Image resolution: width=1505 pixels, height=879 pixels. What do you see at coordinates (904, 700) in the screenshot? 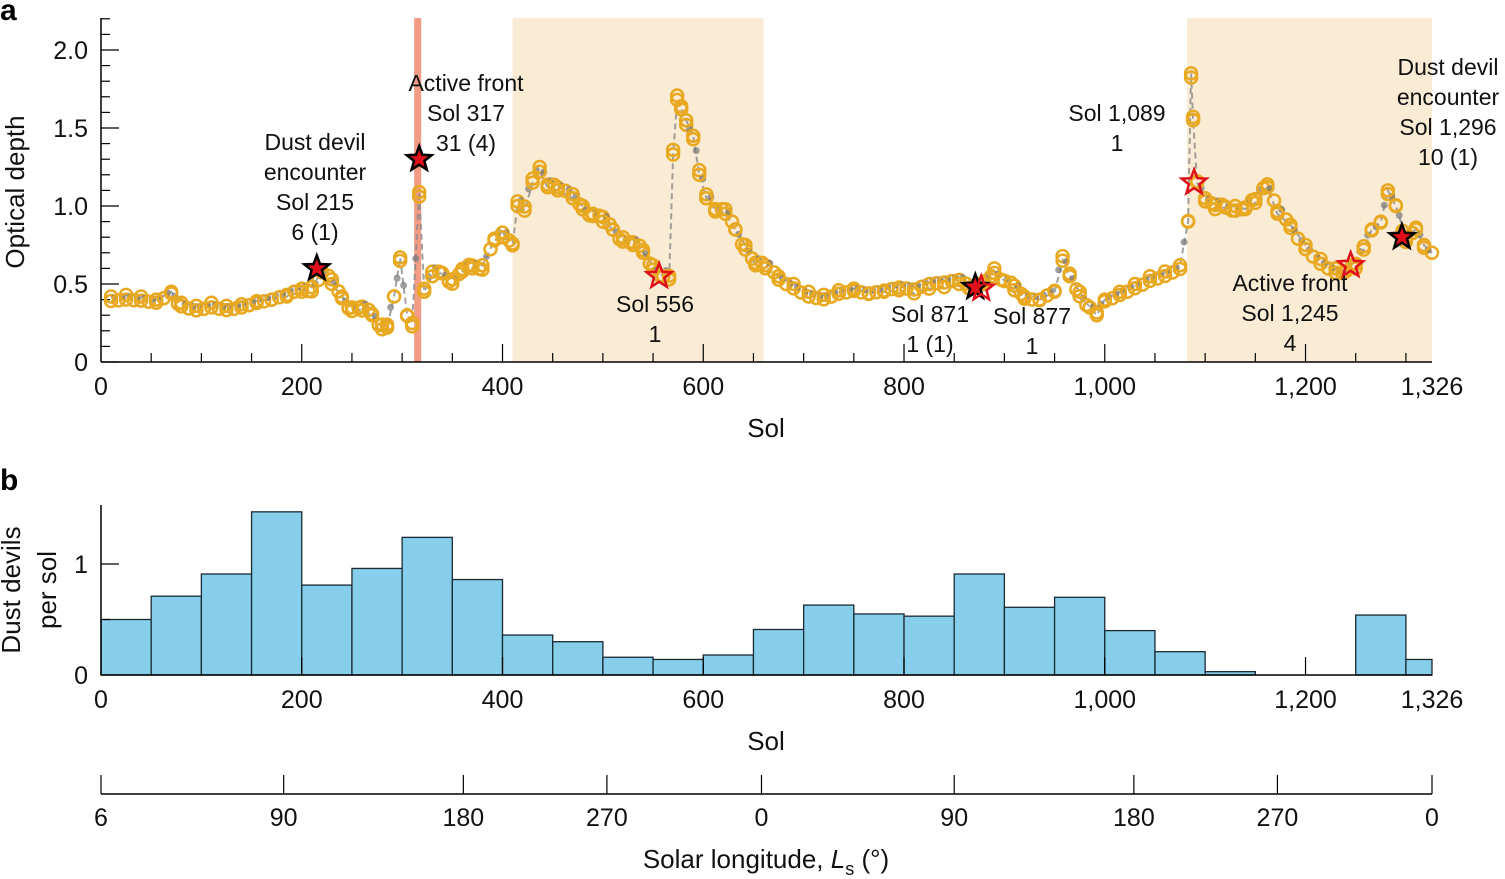
I see `x-tick-label-b: 800` at bounding box center [904, 700].